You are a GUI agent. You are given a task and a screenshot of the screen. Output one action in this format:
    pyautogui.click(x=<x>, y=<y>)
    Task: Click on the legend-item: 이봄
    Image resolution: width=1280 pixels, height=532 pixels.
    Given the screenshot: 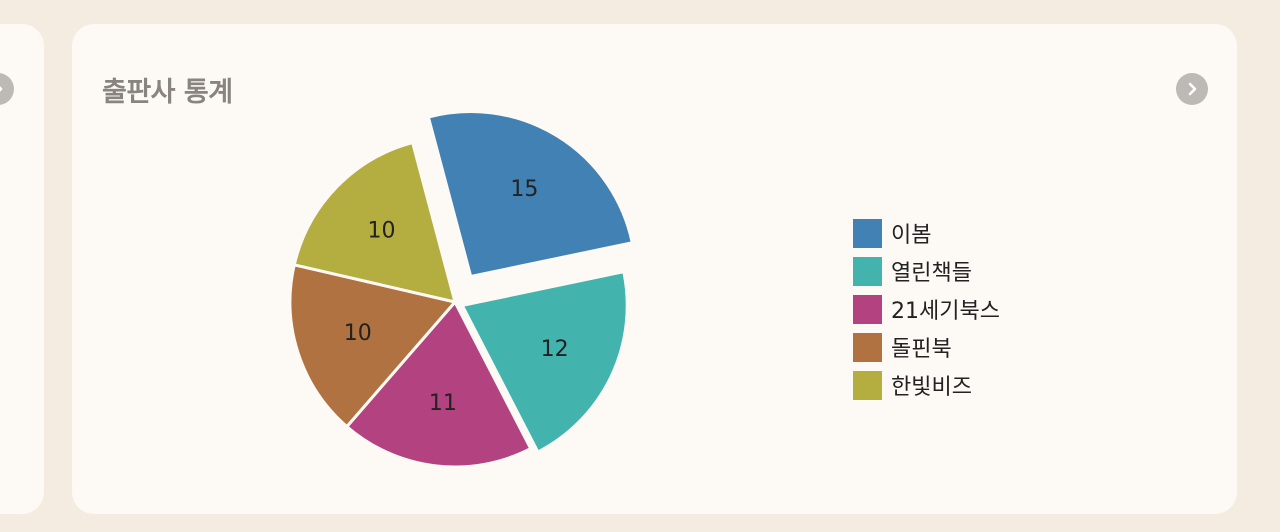 What is the action you would take?
    pyautogui.click(x=926, y=233)
    